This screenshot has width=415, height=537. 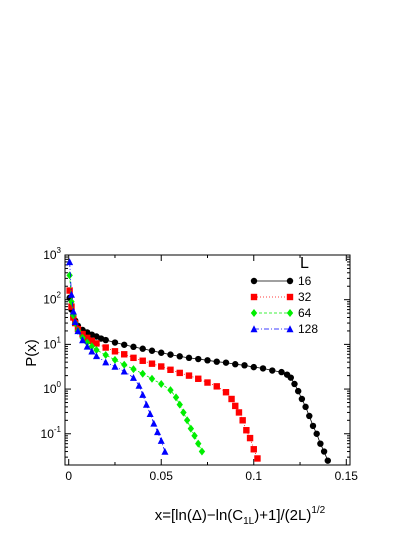 I want to click on y-tick-label: 10⁰, so click(x=52, y=388).